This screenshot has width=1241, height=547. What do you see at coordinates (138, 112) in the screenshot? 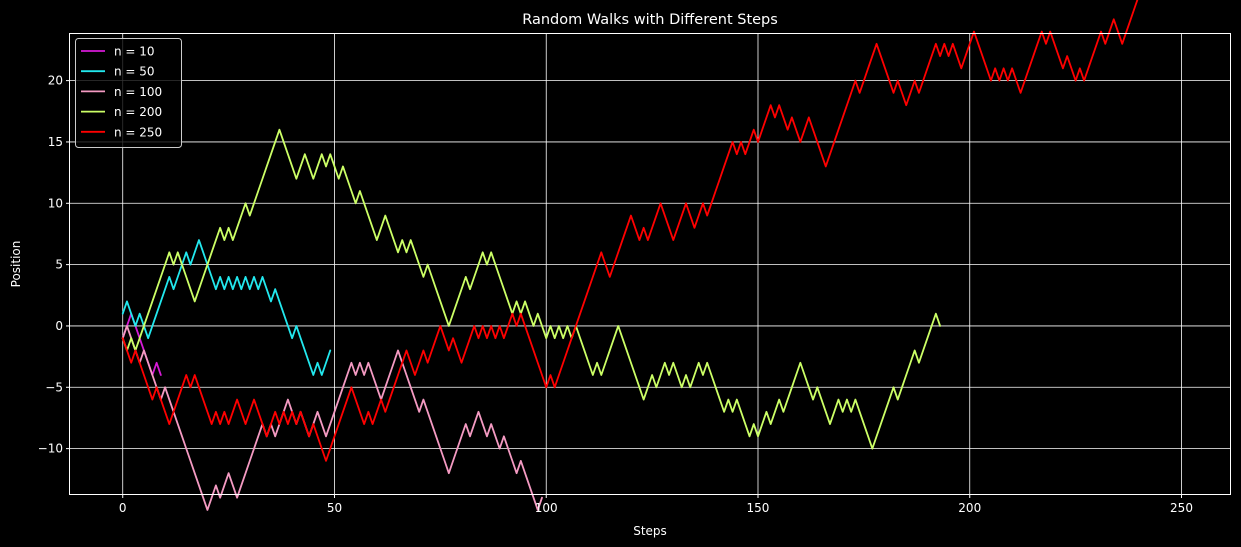
I see `legend-label: n = 200` at bounding box center [138, 112].